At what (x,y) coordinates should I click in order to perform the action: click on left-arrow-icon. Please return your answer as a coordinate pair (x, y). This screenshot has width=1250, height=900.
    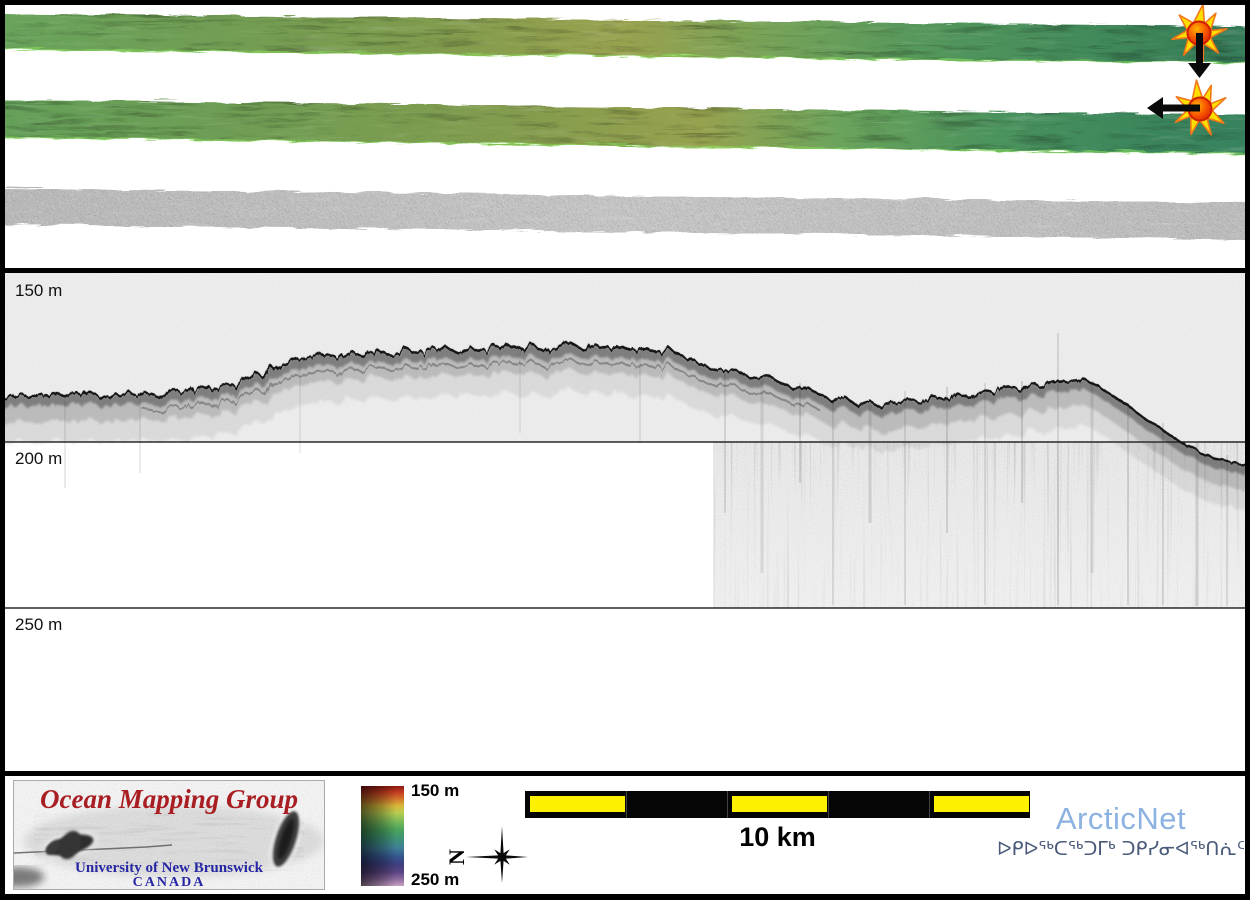
    Looking at the image, I should click on (1173, 108).